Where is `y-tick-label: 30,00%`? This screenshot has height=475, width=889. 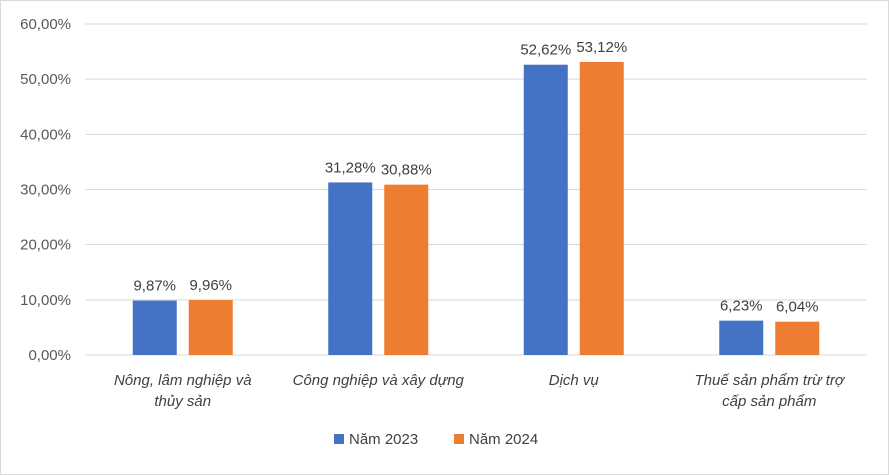
y-tick-label: 30,00% is located at coordinates (45, 190).